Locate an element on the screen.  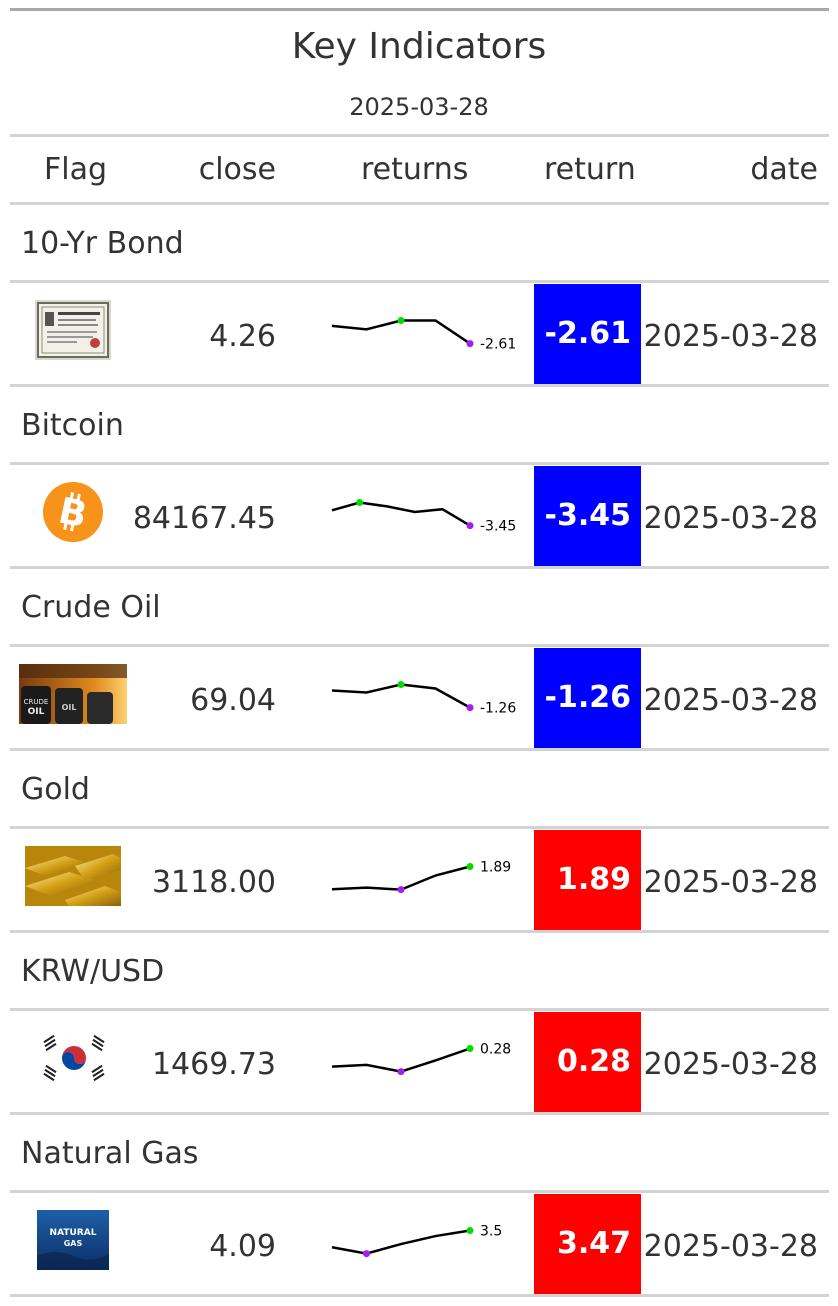
column-header-returns: returns is located at coordinates (415, 169).